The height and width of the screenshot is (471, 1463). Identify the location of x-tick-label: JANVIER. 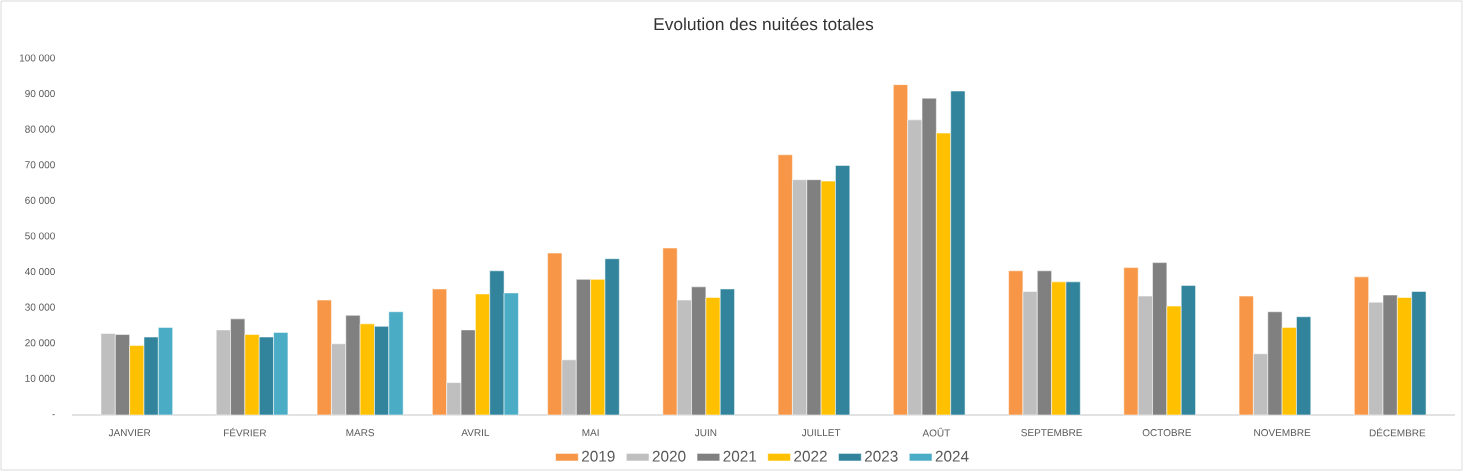
(129, 433).